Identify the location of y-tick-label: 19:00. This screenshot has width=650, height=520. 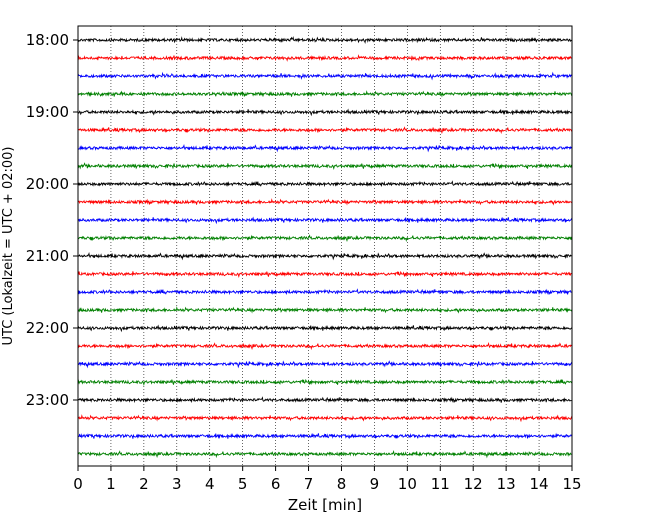
(47, 112).